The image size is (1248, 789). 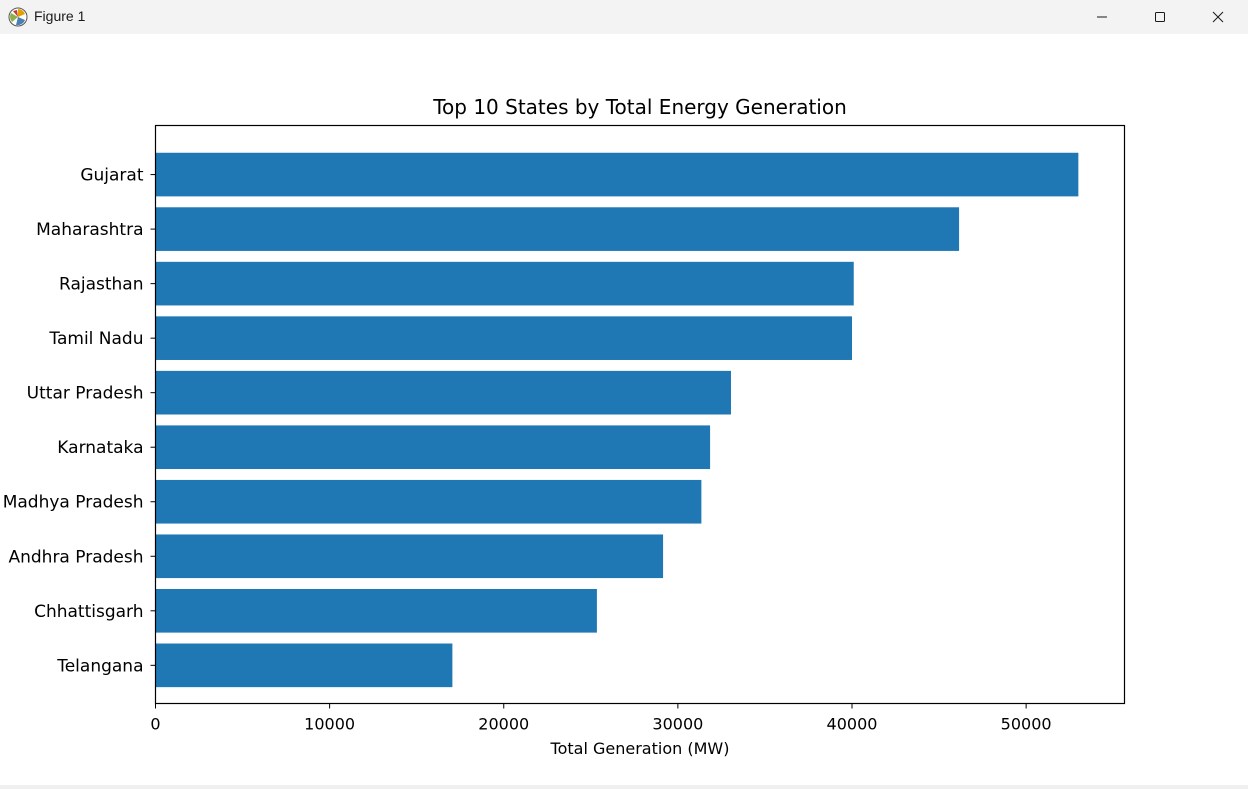 I want to click on y-tick-label: Telangana, so click(x=99, y=666).